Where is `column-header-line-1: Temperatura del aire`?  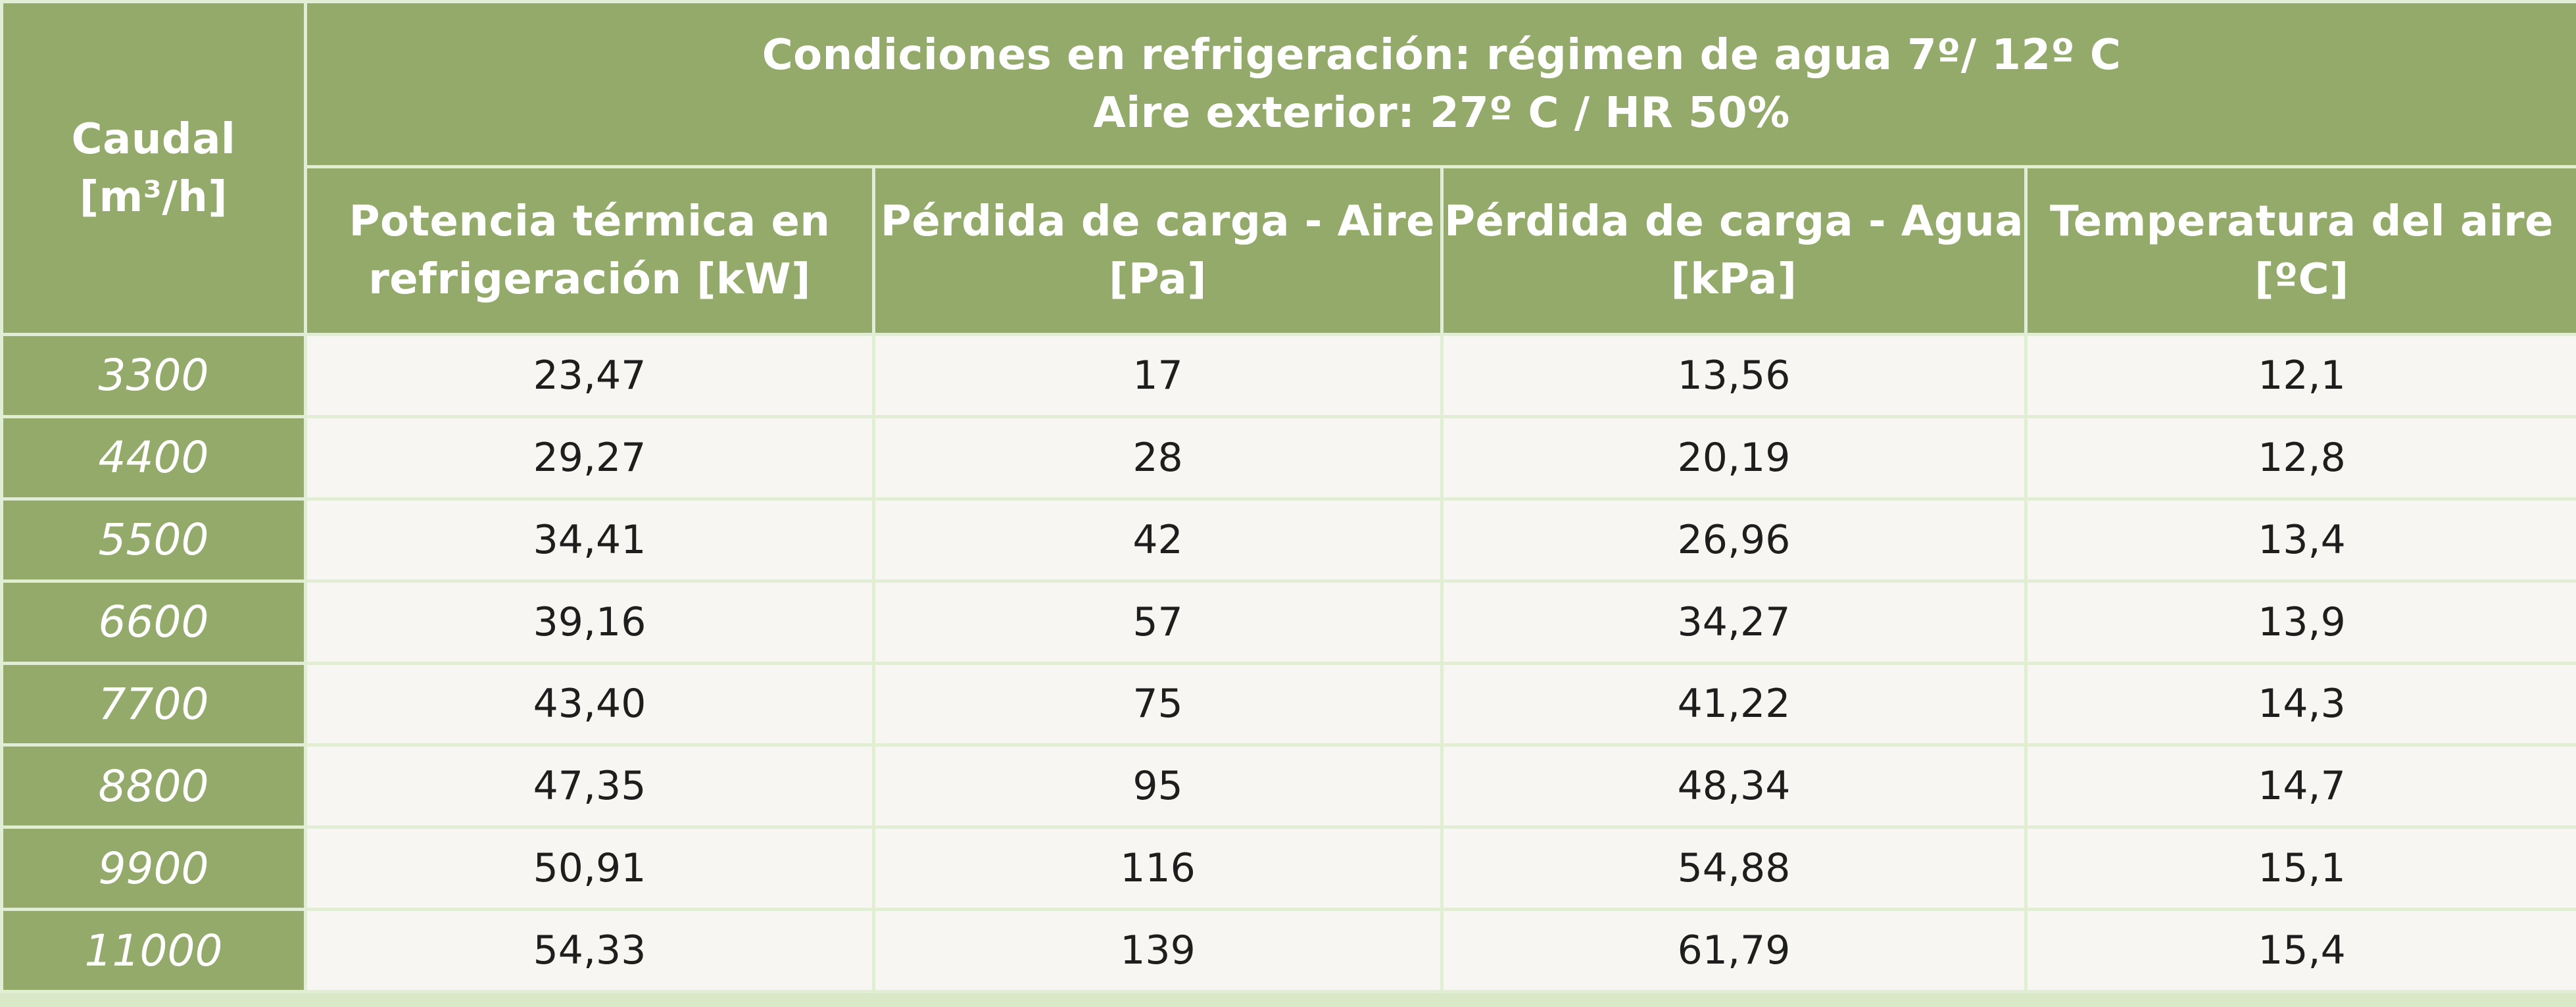 column-header-line-1: Temperatura del aire is located at coordinates (2302, 221).